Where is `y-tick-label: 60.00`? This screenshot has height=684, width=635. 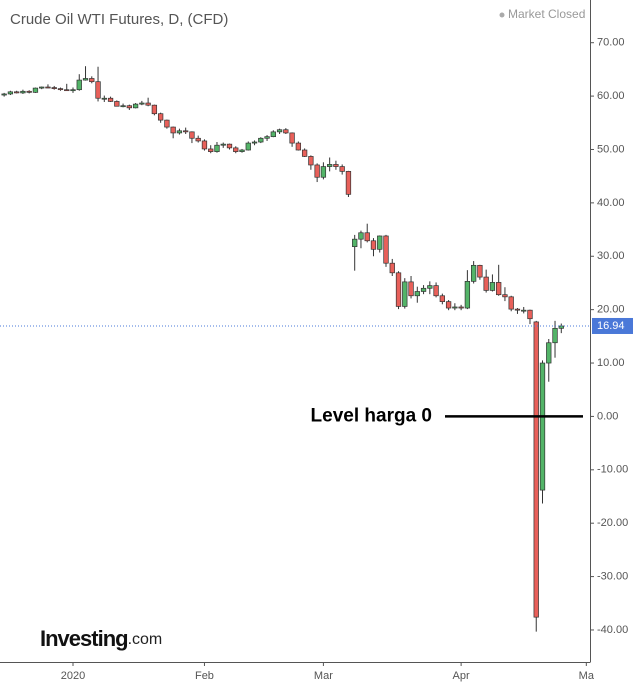
y-tick-label: 60.00 is located at coordinates (611, 96).